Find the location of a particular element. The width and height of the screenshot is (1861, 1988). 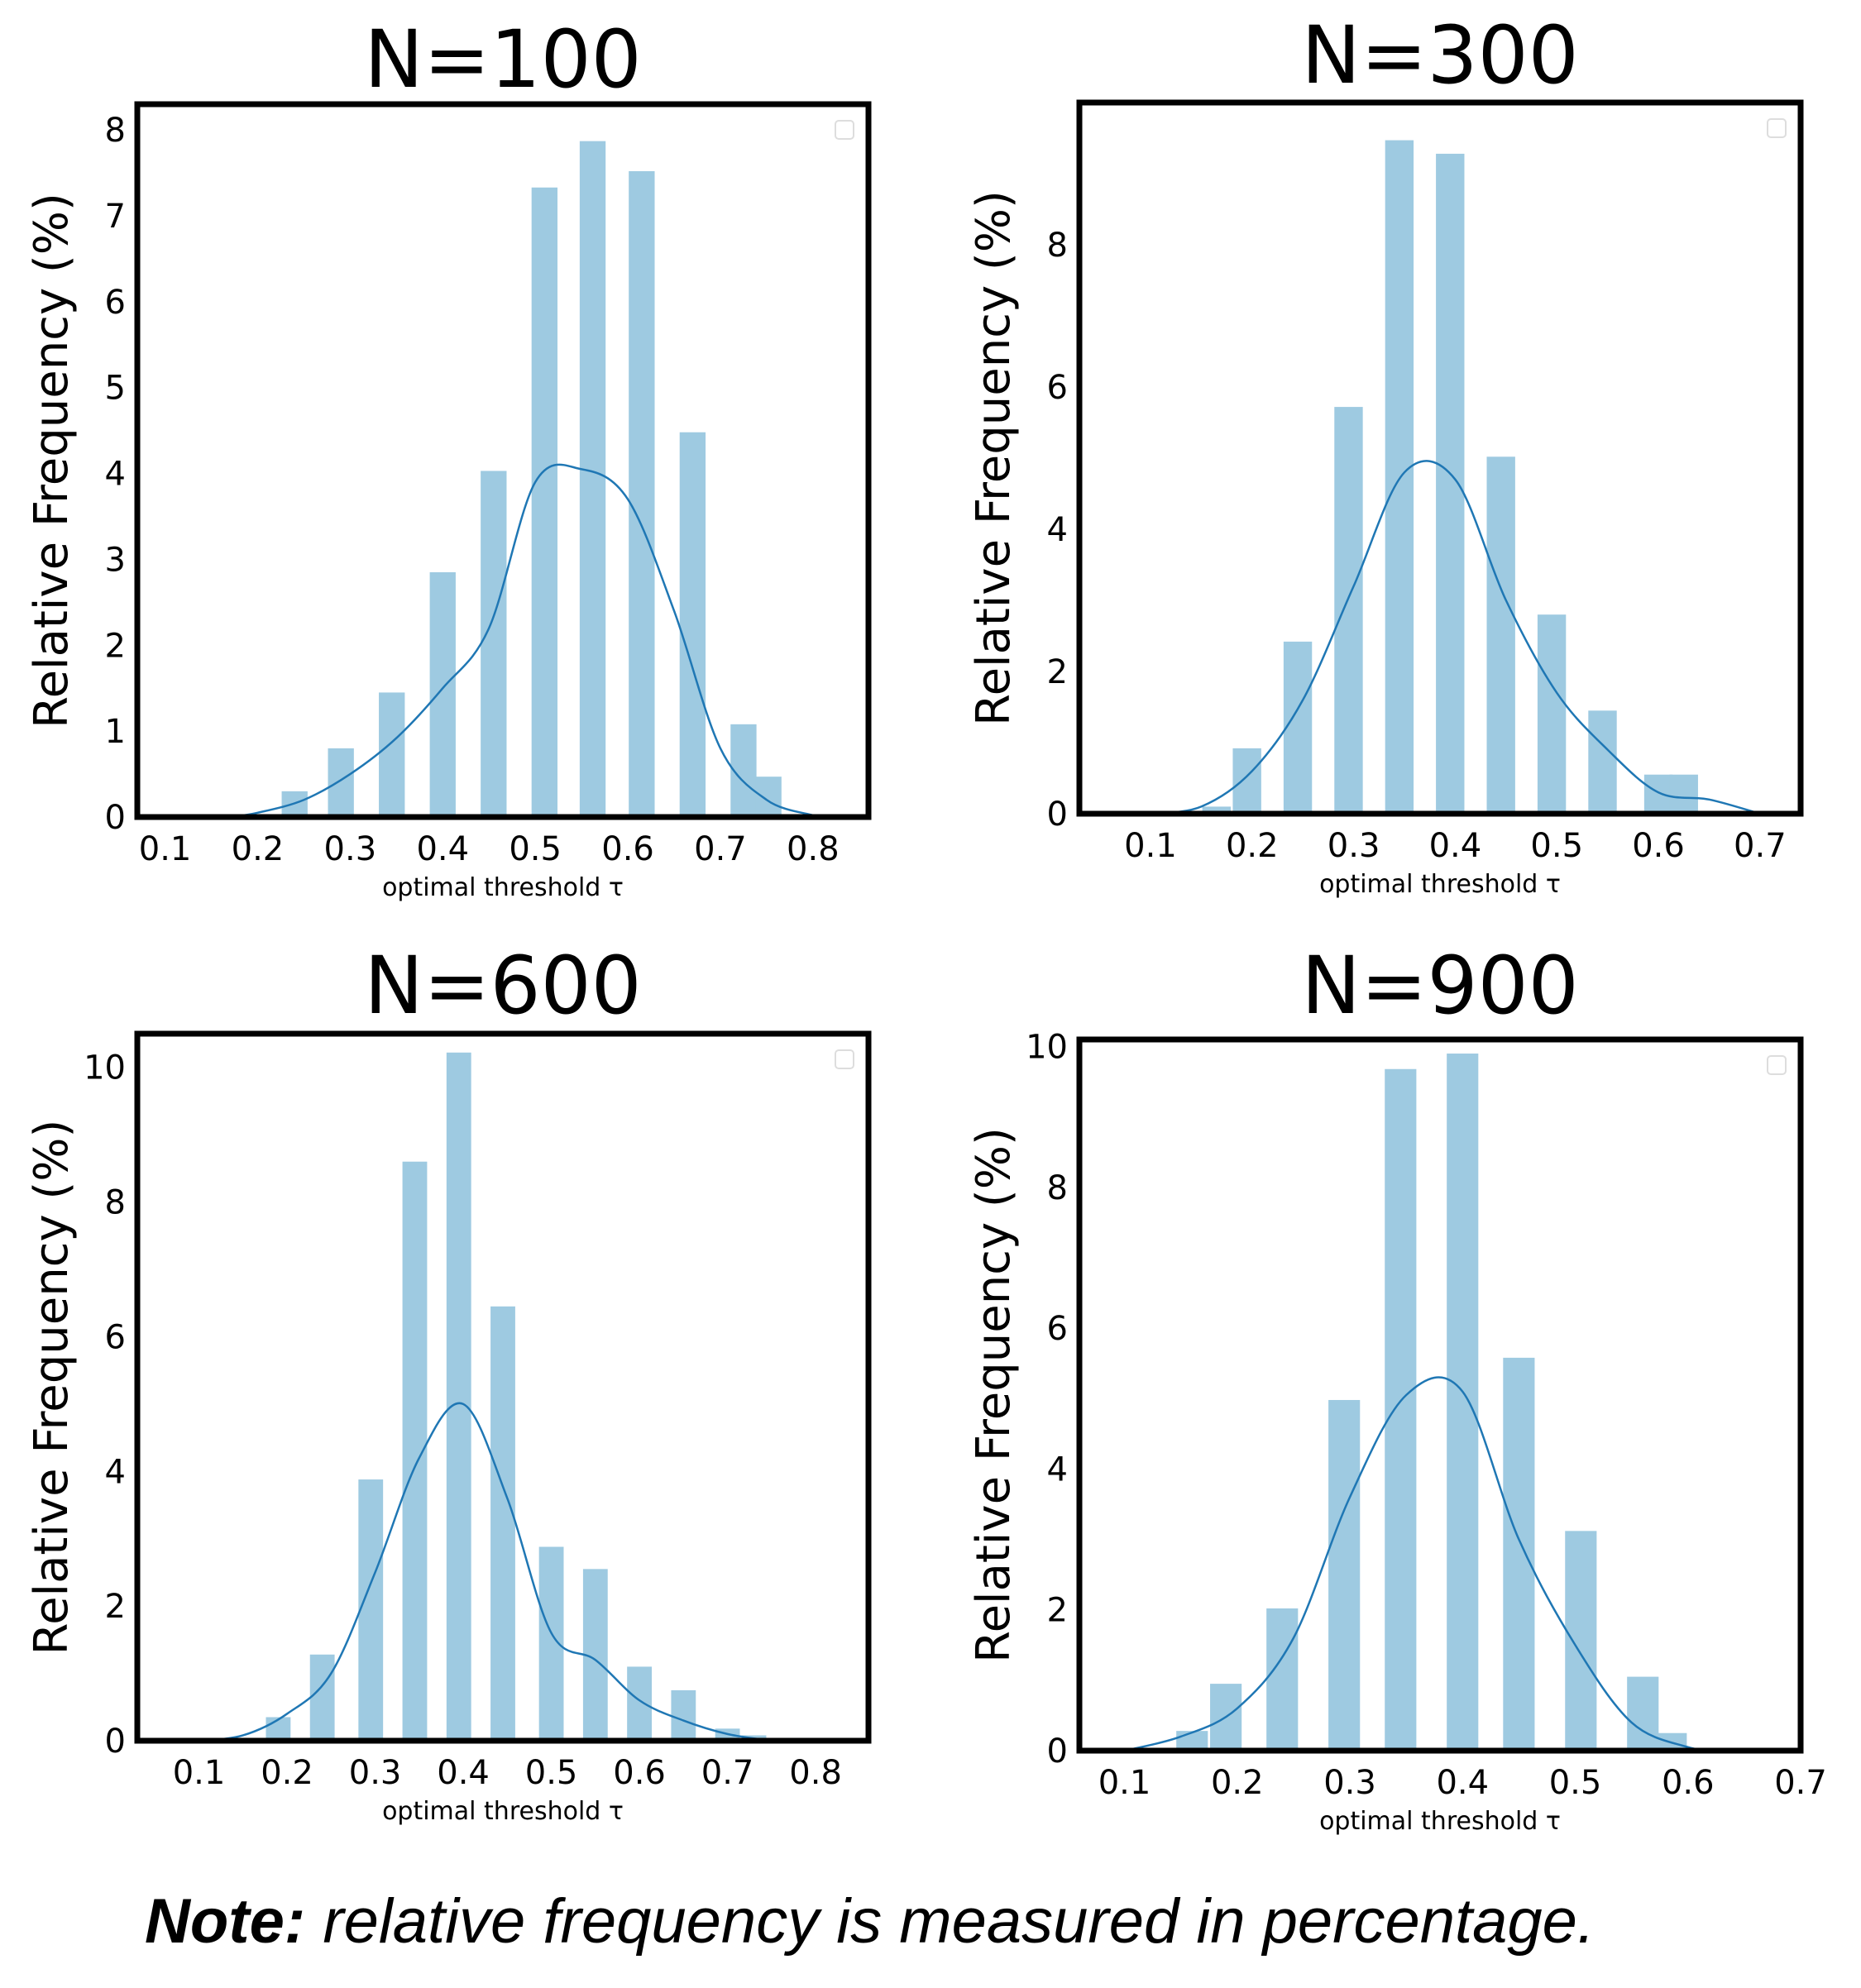

chart-title: N=100 is located at coordinates (502, 59).